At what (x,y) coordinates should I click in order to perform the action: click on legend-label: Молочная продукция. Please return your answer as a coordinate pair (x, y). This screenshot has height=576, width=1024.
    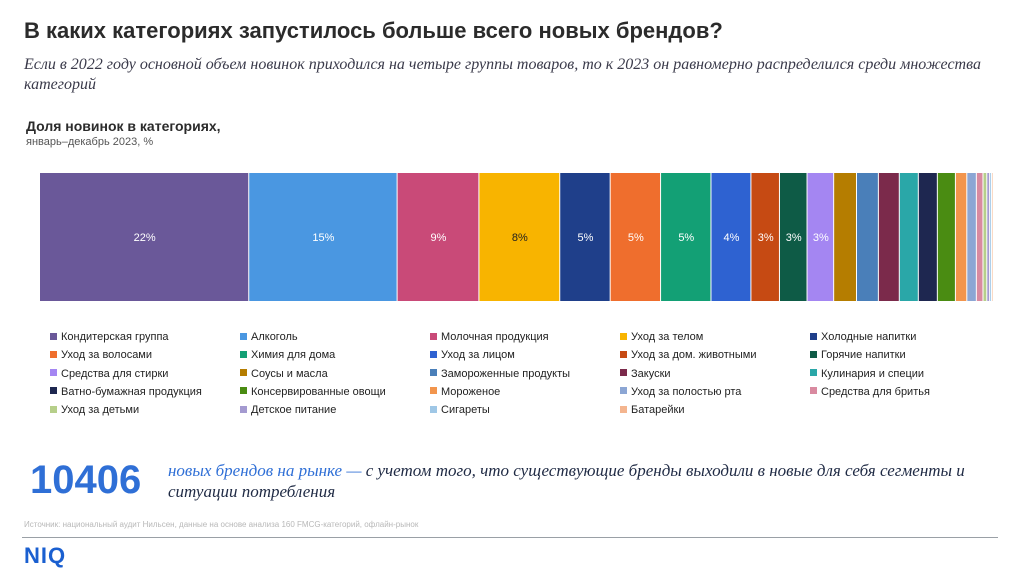
    Looking at the image, I should click on (495, 337).